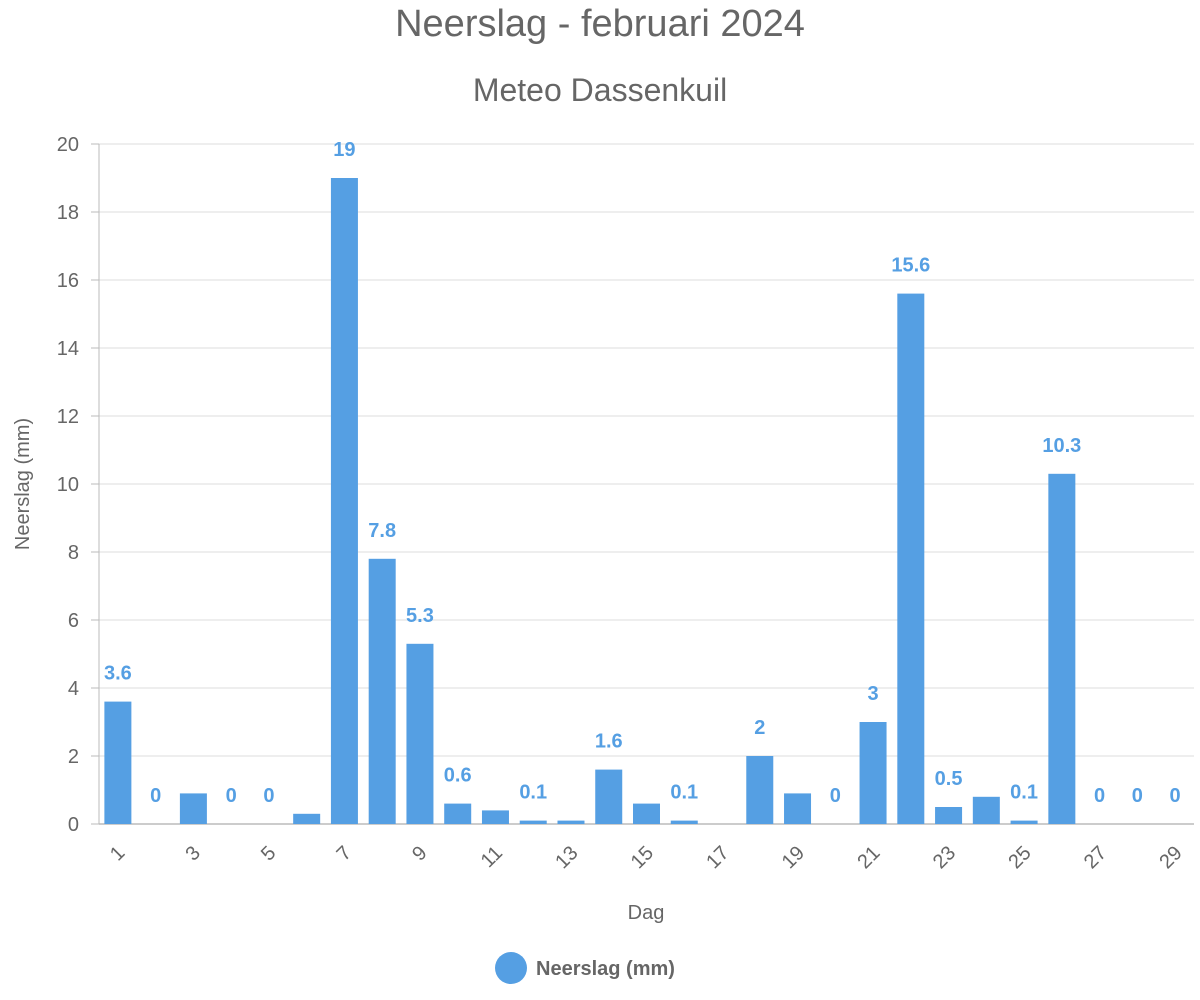 The height and width of the screenshot is (1000, 1200). Describe the element at coordinates (642, 857) in the screenshot. I see `x-tick-label: 15` at that location.